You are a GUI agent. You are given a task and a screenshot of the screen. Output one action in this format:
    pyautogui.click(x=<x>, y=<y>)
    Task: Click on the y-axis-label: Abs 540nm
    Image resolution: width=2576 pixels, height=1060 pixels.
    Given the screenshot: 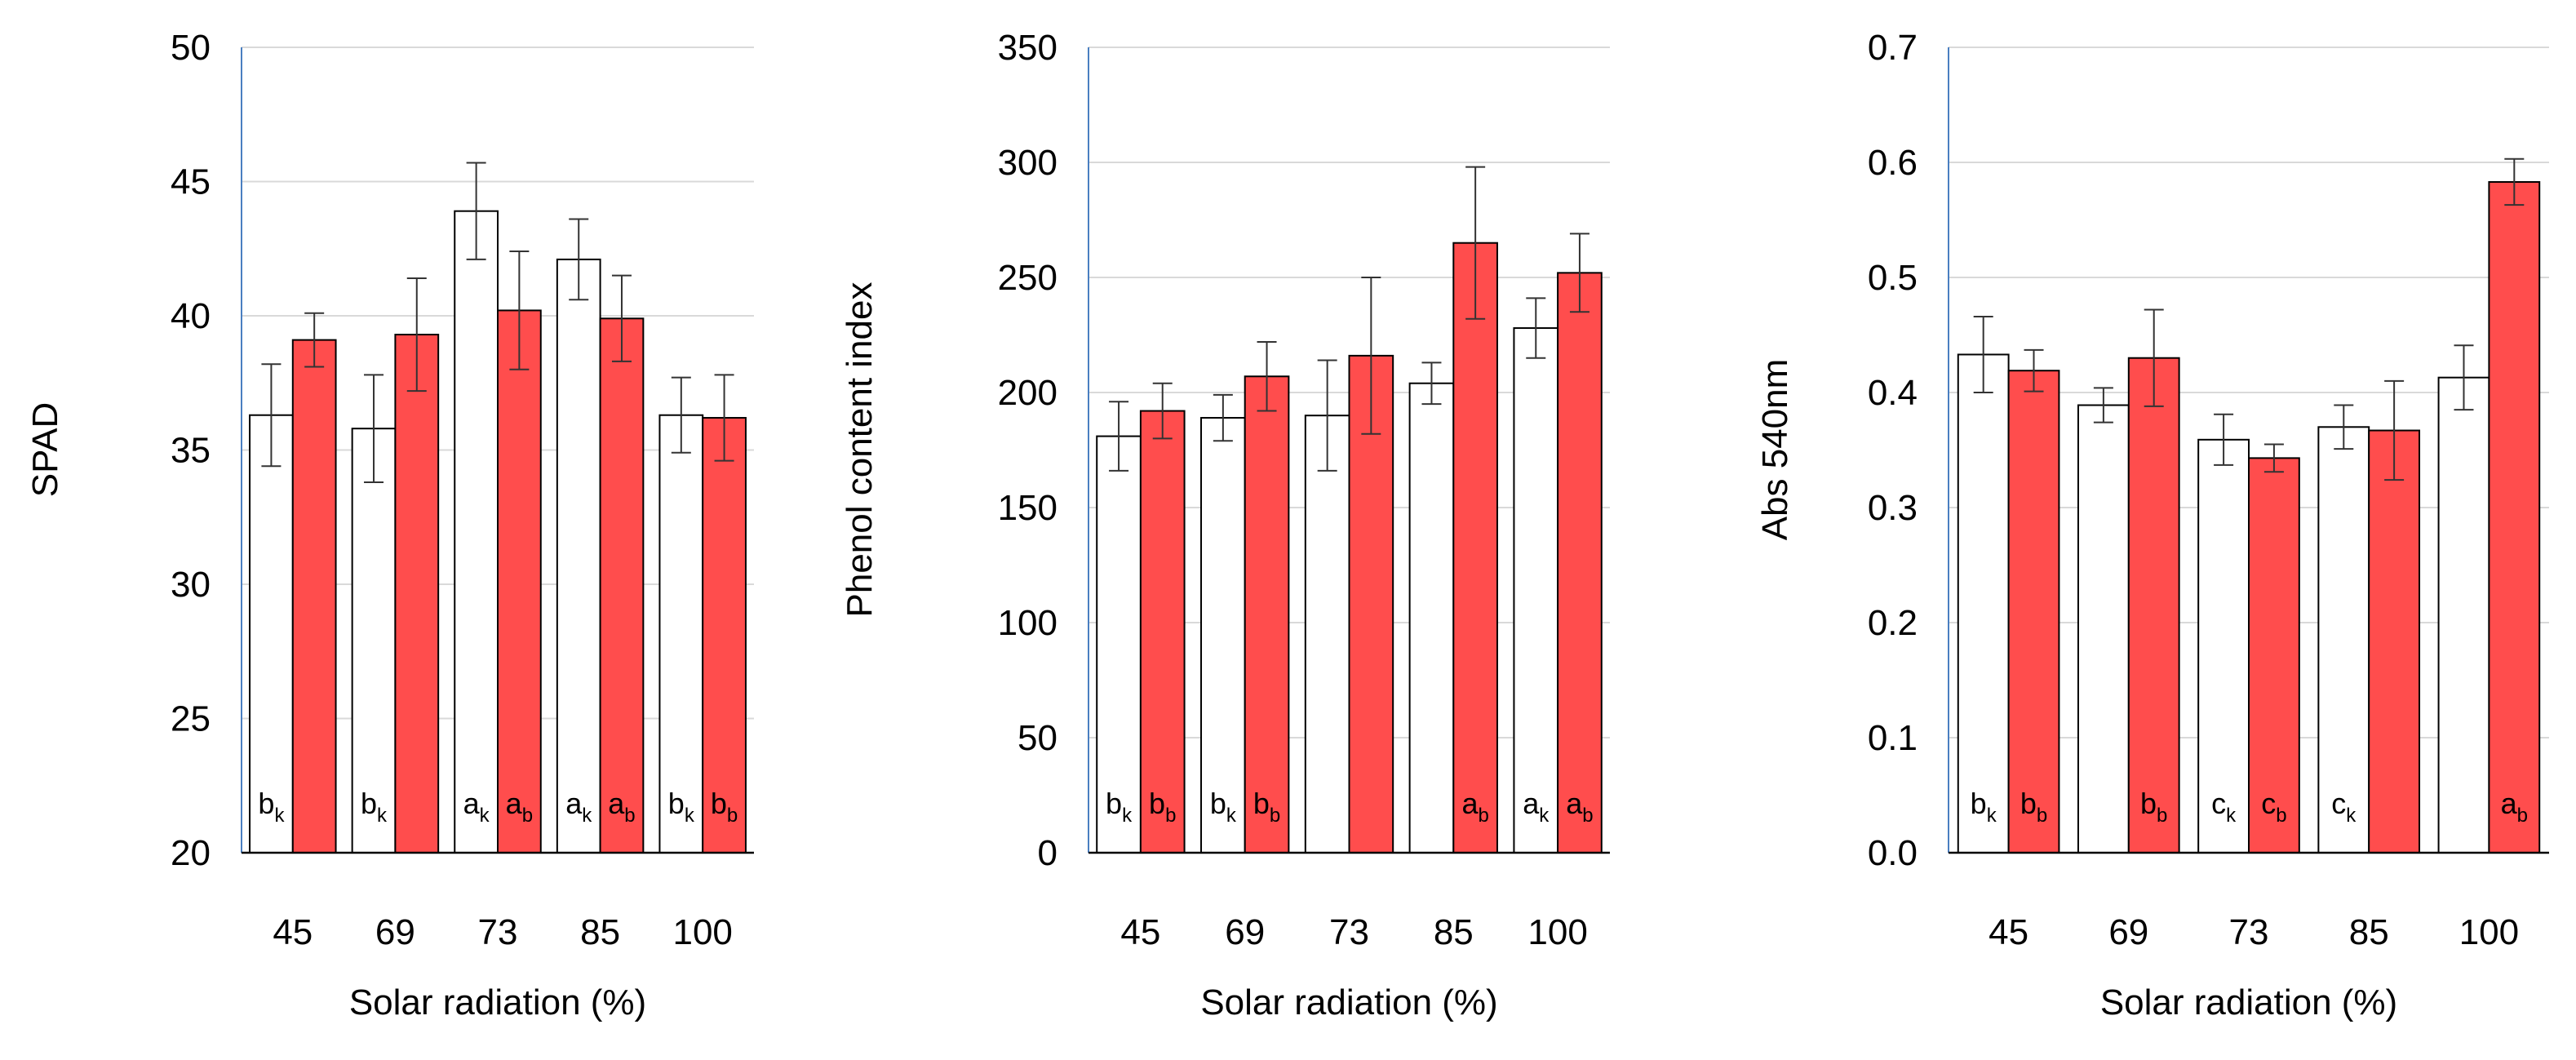 What is the action you would take?
    pyautogui.click(x=1775, y=450)
    